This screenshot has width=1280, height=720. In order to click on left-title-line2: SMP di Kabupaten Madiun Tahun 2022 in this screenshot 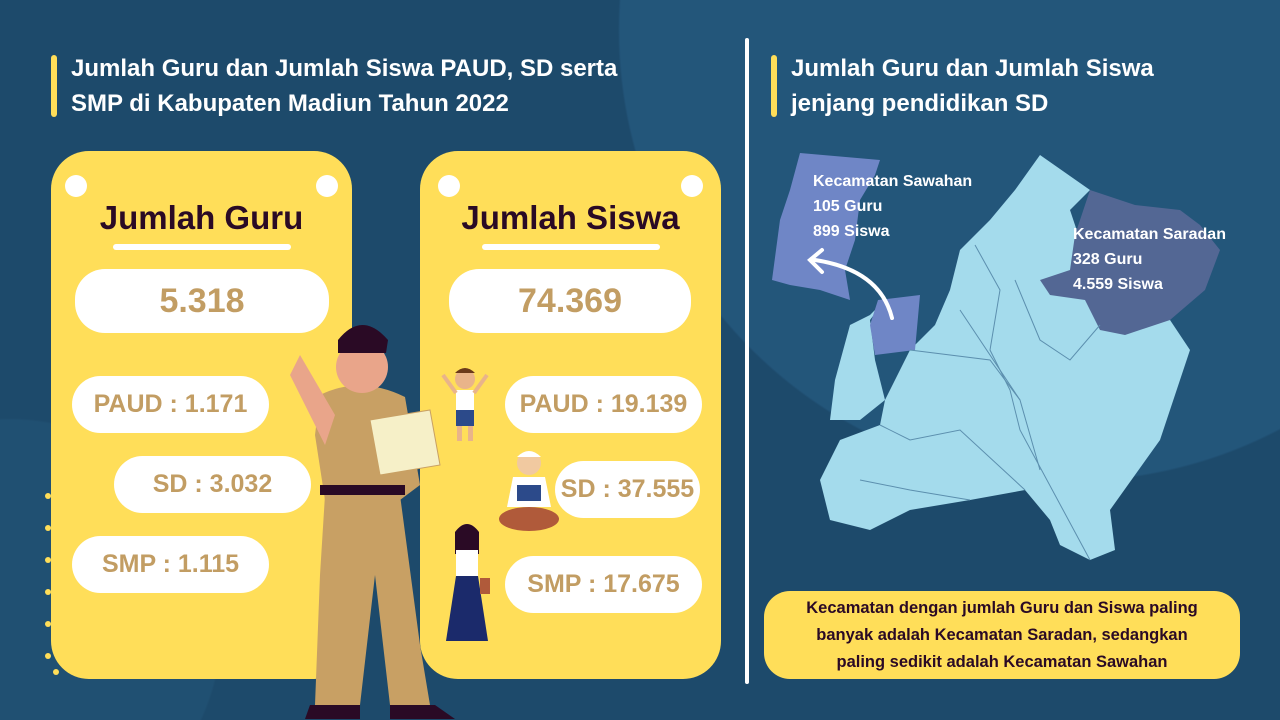, I will do `click(290, 103)`.